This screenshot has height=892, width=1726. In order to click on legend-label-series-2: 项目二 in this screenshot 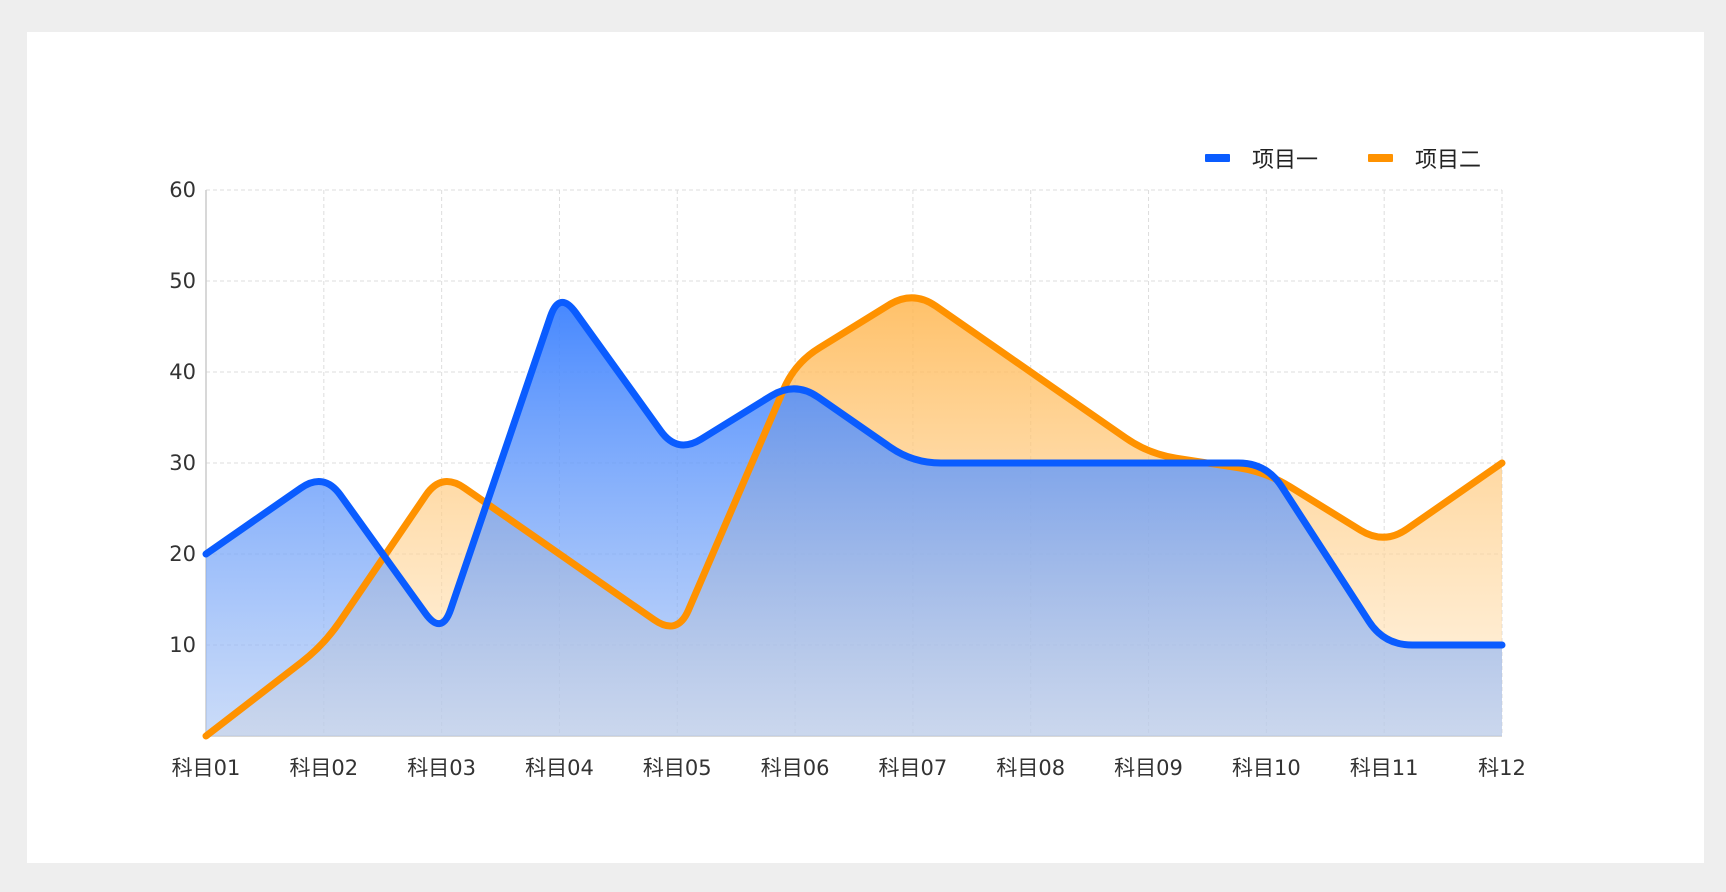, I will do `click(1448, 158)`.